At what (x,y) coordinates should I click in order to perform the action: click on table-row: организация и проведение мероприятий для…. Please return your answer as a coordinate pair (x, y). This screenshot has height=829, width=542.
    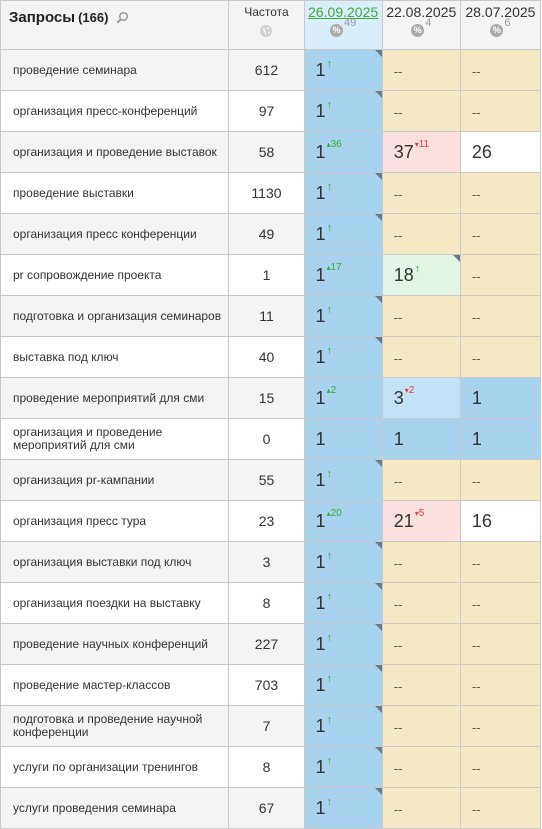
    Looking at the image, I should click on (271, 439).